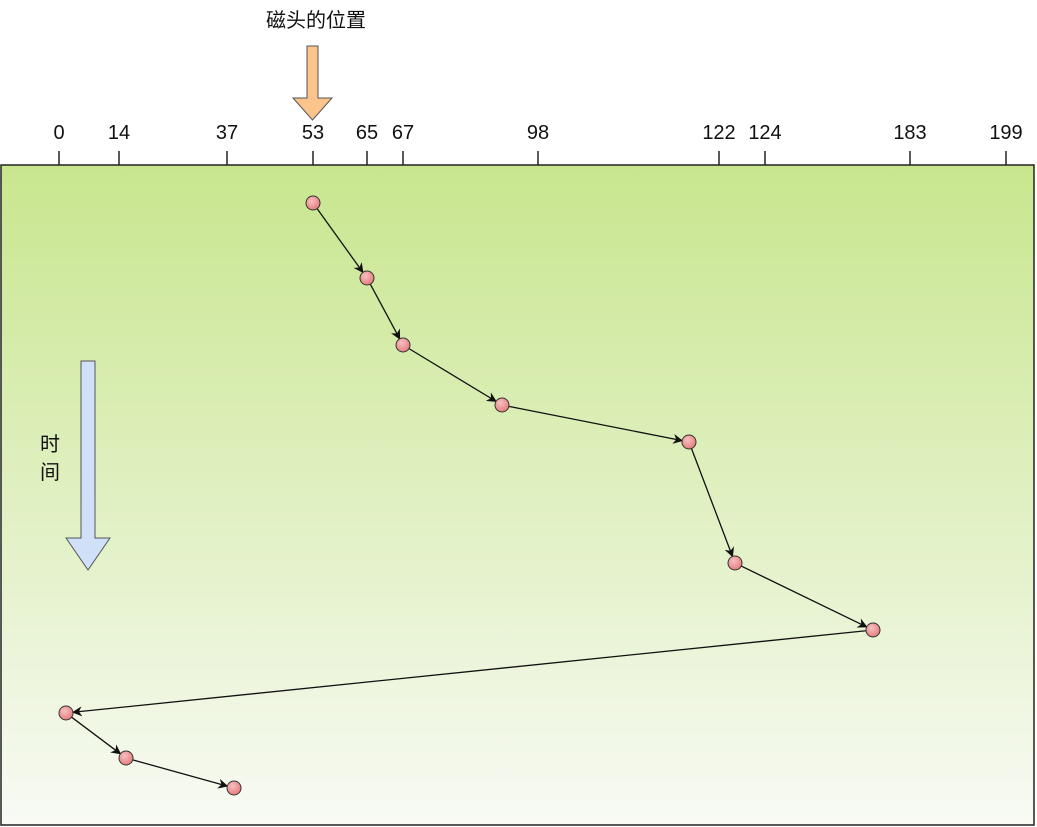  I want to click on time-arrow-icon, so click(88, 465).